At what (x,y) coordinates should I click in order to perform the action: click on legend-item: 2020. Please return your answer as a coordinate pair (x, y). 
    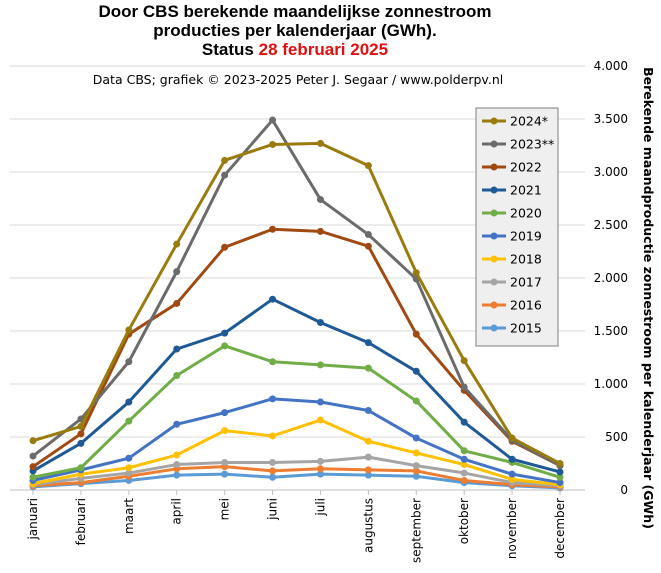
    Looking at the image, I should click on (512, 213).